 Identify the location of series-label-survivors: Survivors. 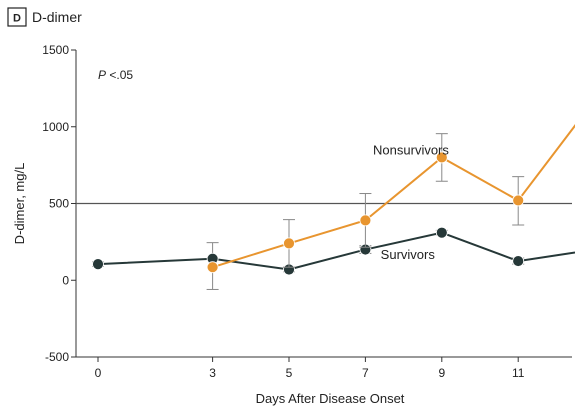
(408, 254).